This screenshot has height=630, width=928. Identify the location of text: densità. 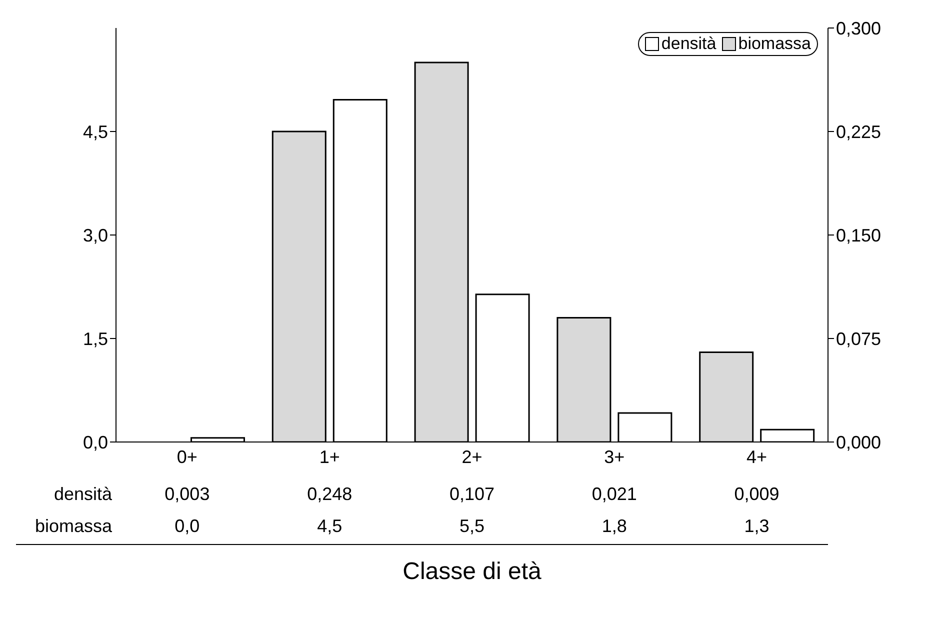
(83, 494).